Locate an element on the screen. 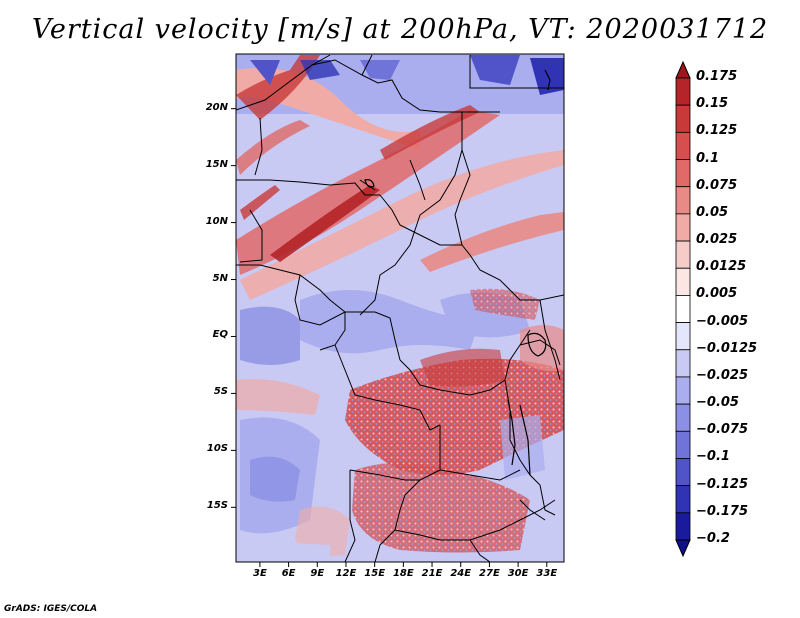  lat-tick-marks is located at coordinates (233, 308).